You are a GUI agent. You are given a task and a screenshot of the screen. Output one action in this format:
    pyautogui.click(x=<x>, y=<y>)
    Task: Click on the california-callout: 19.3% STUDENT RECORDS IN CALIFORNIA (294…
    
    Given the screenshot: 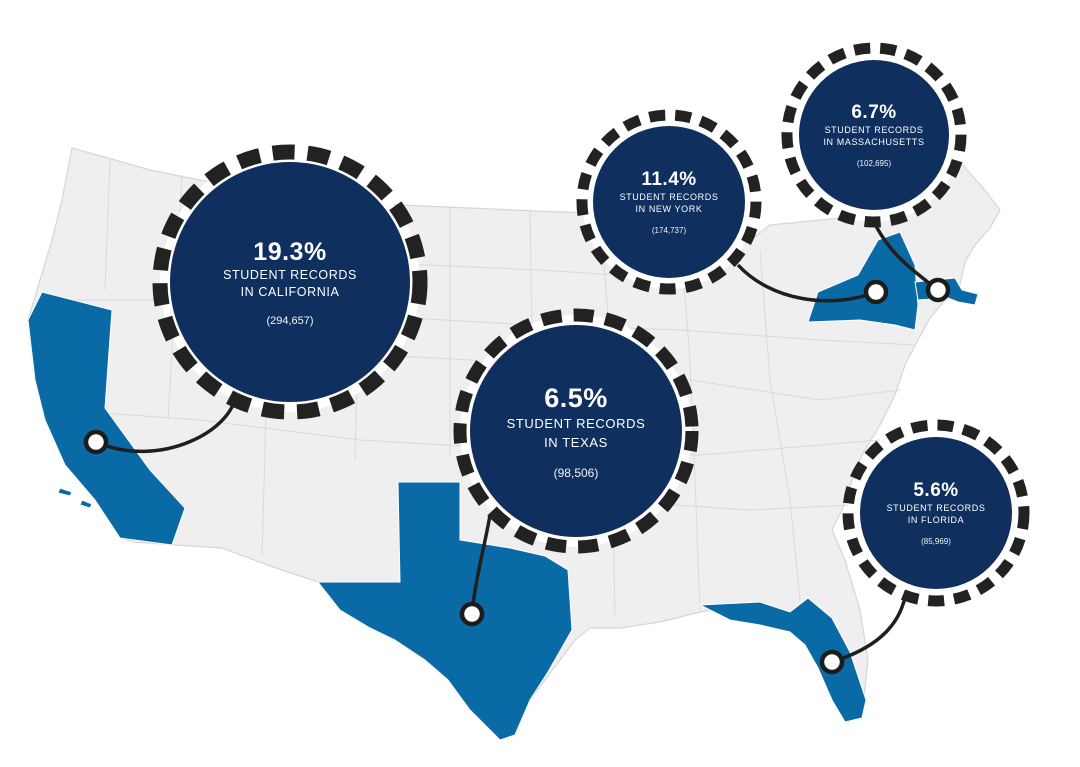 What is the action you would take?
    pyautogui.click(x=290, y=282)
    